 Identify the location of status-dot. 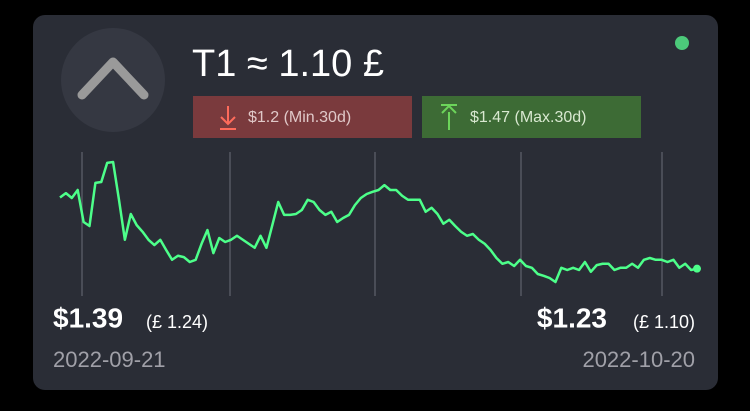
(682, 43).